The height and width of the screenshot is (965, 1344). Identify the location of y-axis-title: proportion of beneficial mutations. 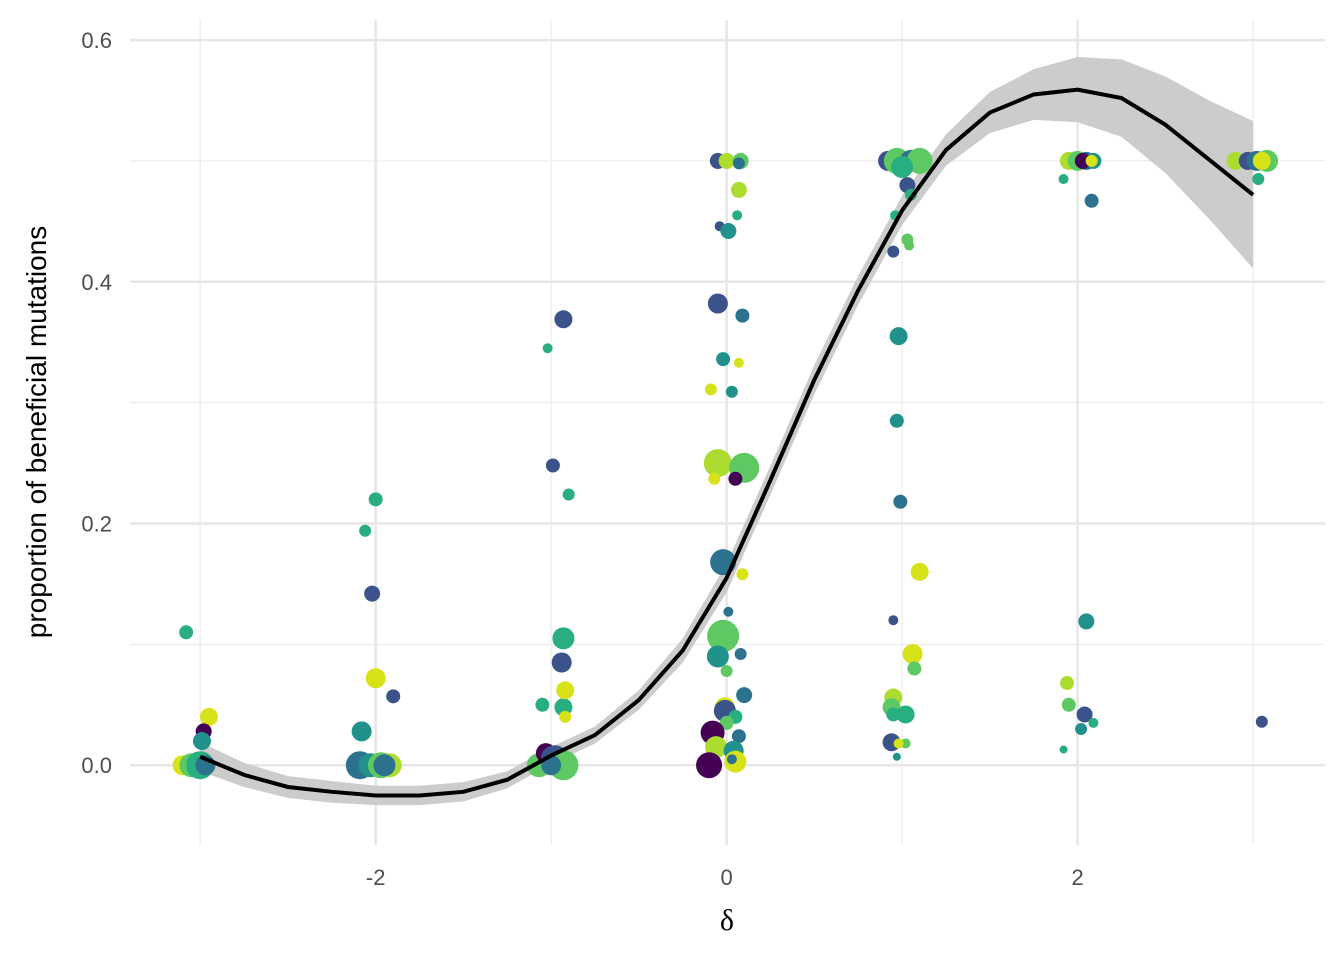
(36, 432).